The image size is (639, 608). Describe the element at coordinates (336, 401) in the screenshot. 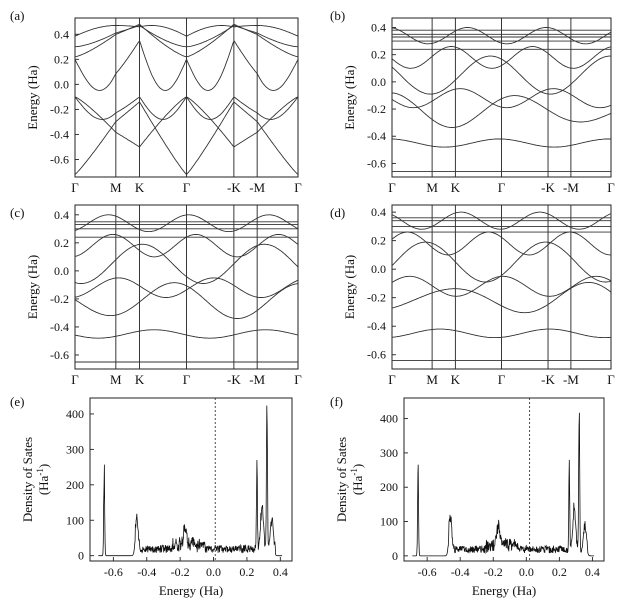

I see `panel-label: (f)` at that location.